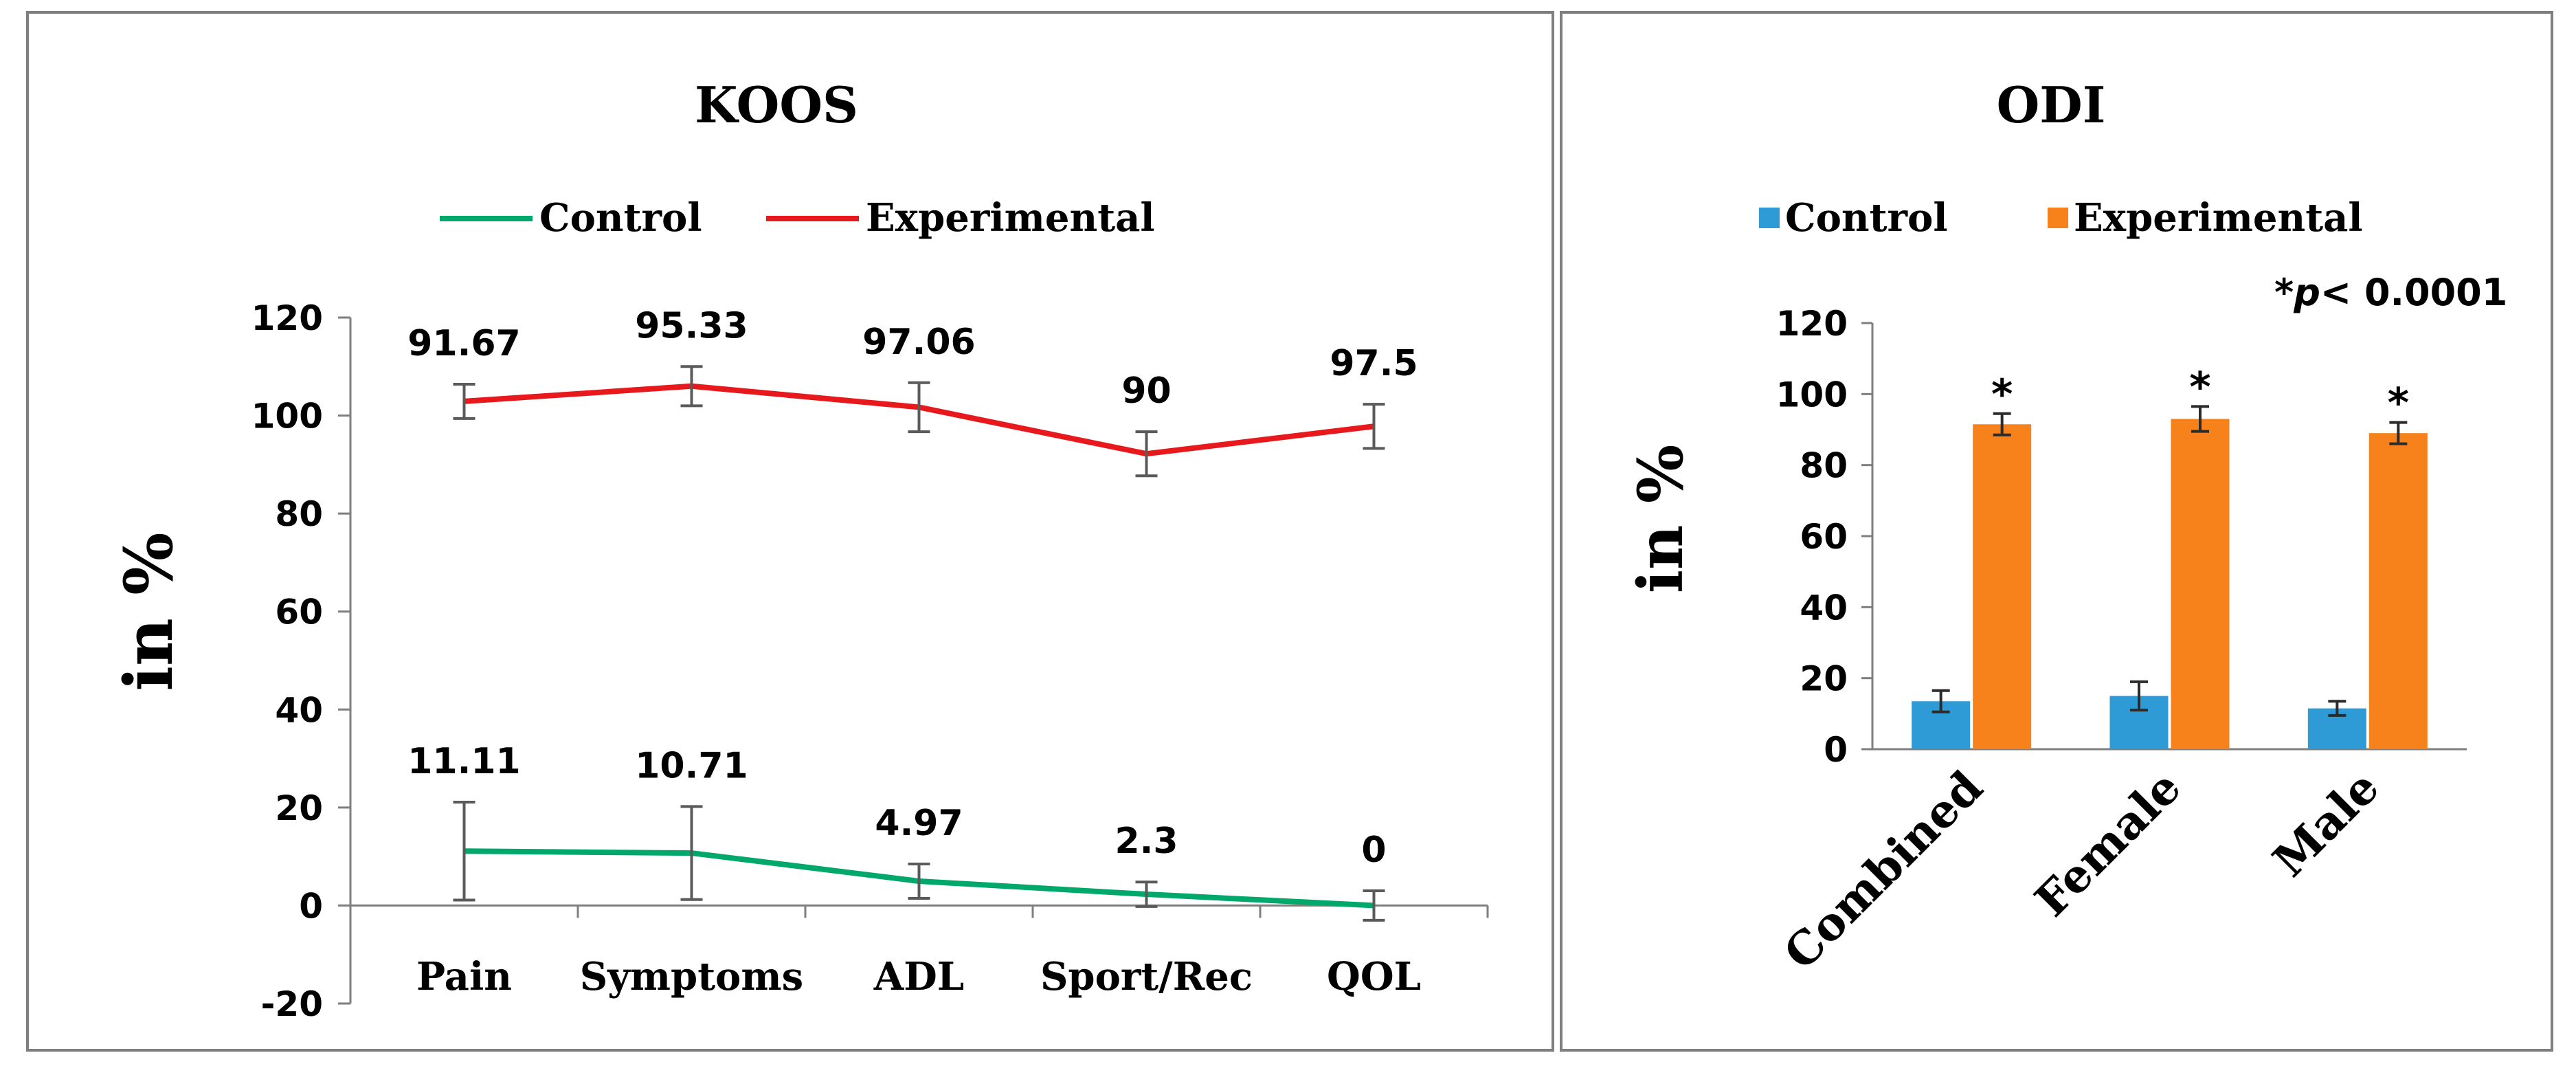 The height and width of the screenshot is (1075, 2576). Describe the element at coordinates (2218, 218) in the screenshot. I see `odi-legend-experimental-label: Experimental` at that location.